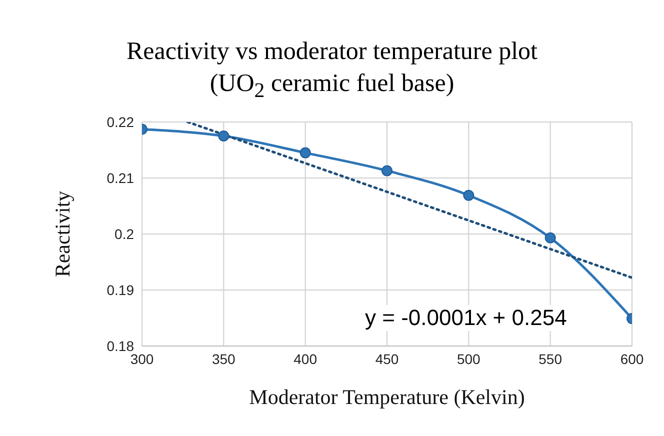 The image size is (664, 436). What do you see at coordinates (468, 358) in the screenshot?
I see `x-tick-label: 500` at bounding box center [468, 358].